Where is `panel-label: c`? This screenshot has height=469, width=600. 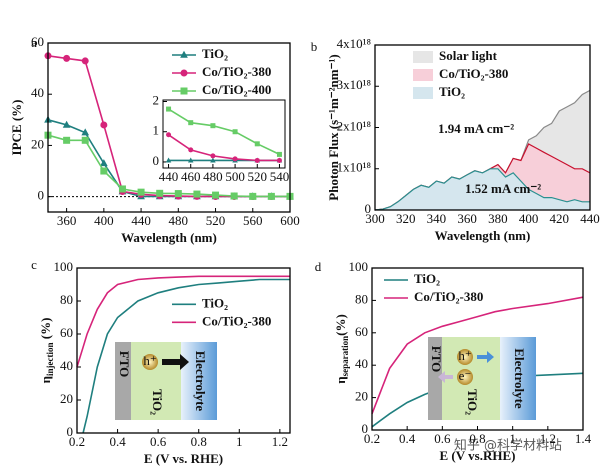 panel-label: c is located at coordinates (34, 264).